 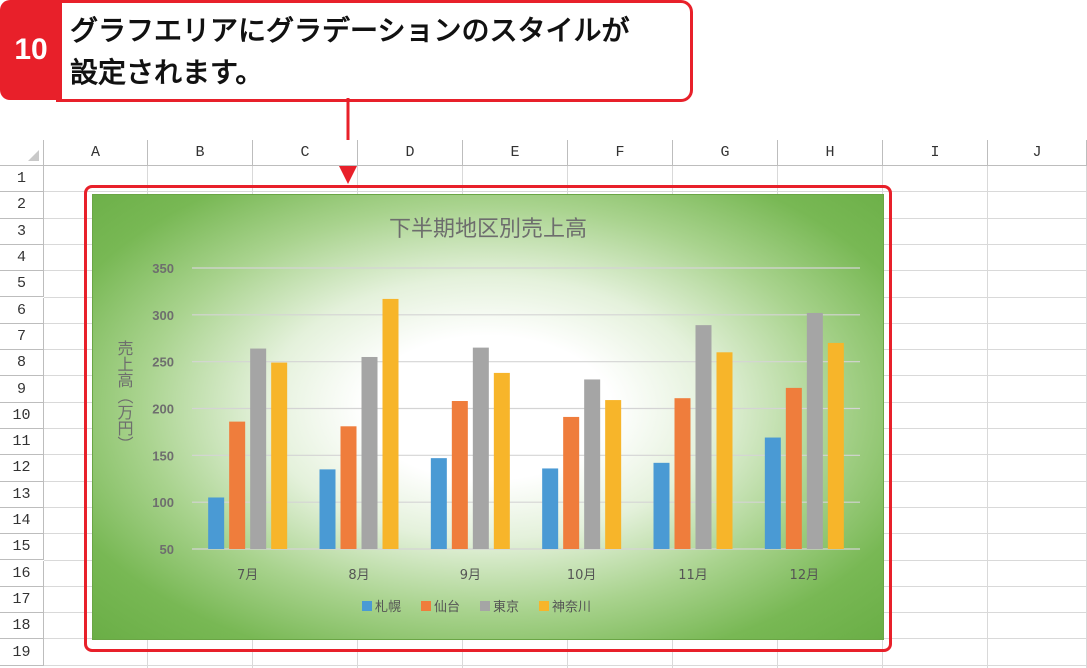 I want to click on y-axis-label: 売上高（万円）, so click(x=124, y=396).